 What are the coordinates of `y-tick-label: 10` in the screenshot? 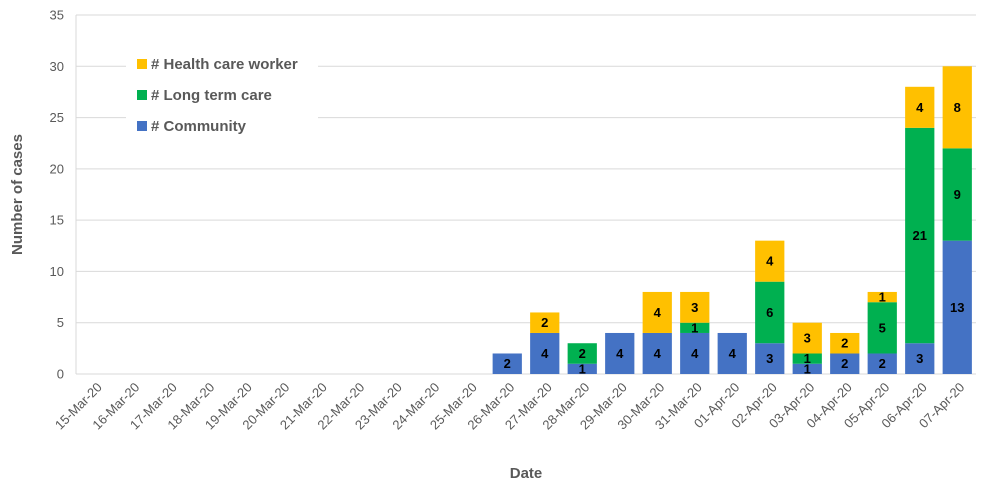 It's located at (57, 271).